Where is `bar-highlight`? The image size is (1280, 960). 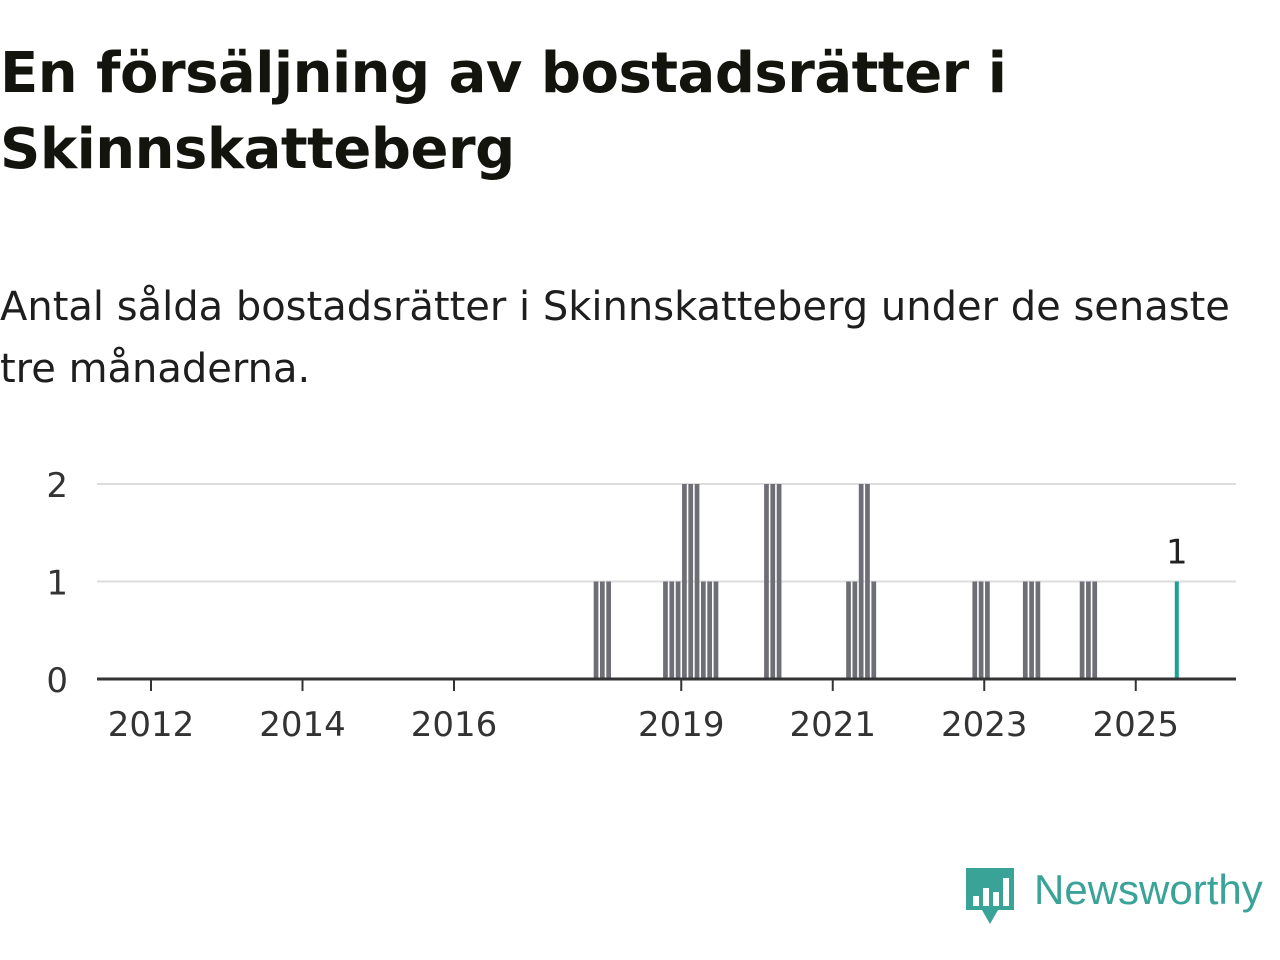
bar-highlight is located at coordinates (1176, 630).